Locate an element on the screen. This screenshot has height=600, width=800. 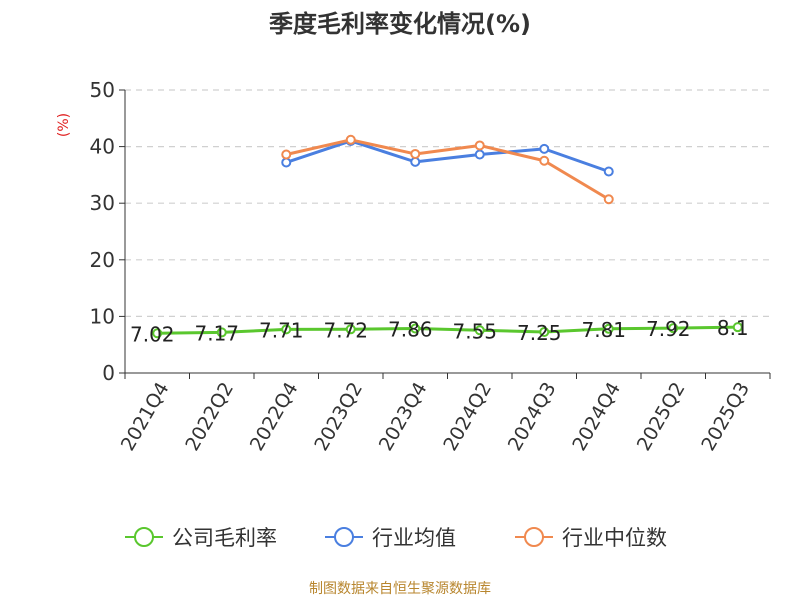
y-tick-label: 50 is located at coordinates (102, 90).